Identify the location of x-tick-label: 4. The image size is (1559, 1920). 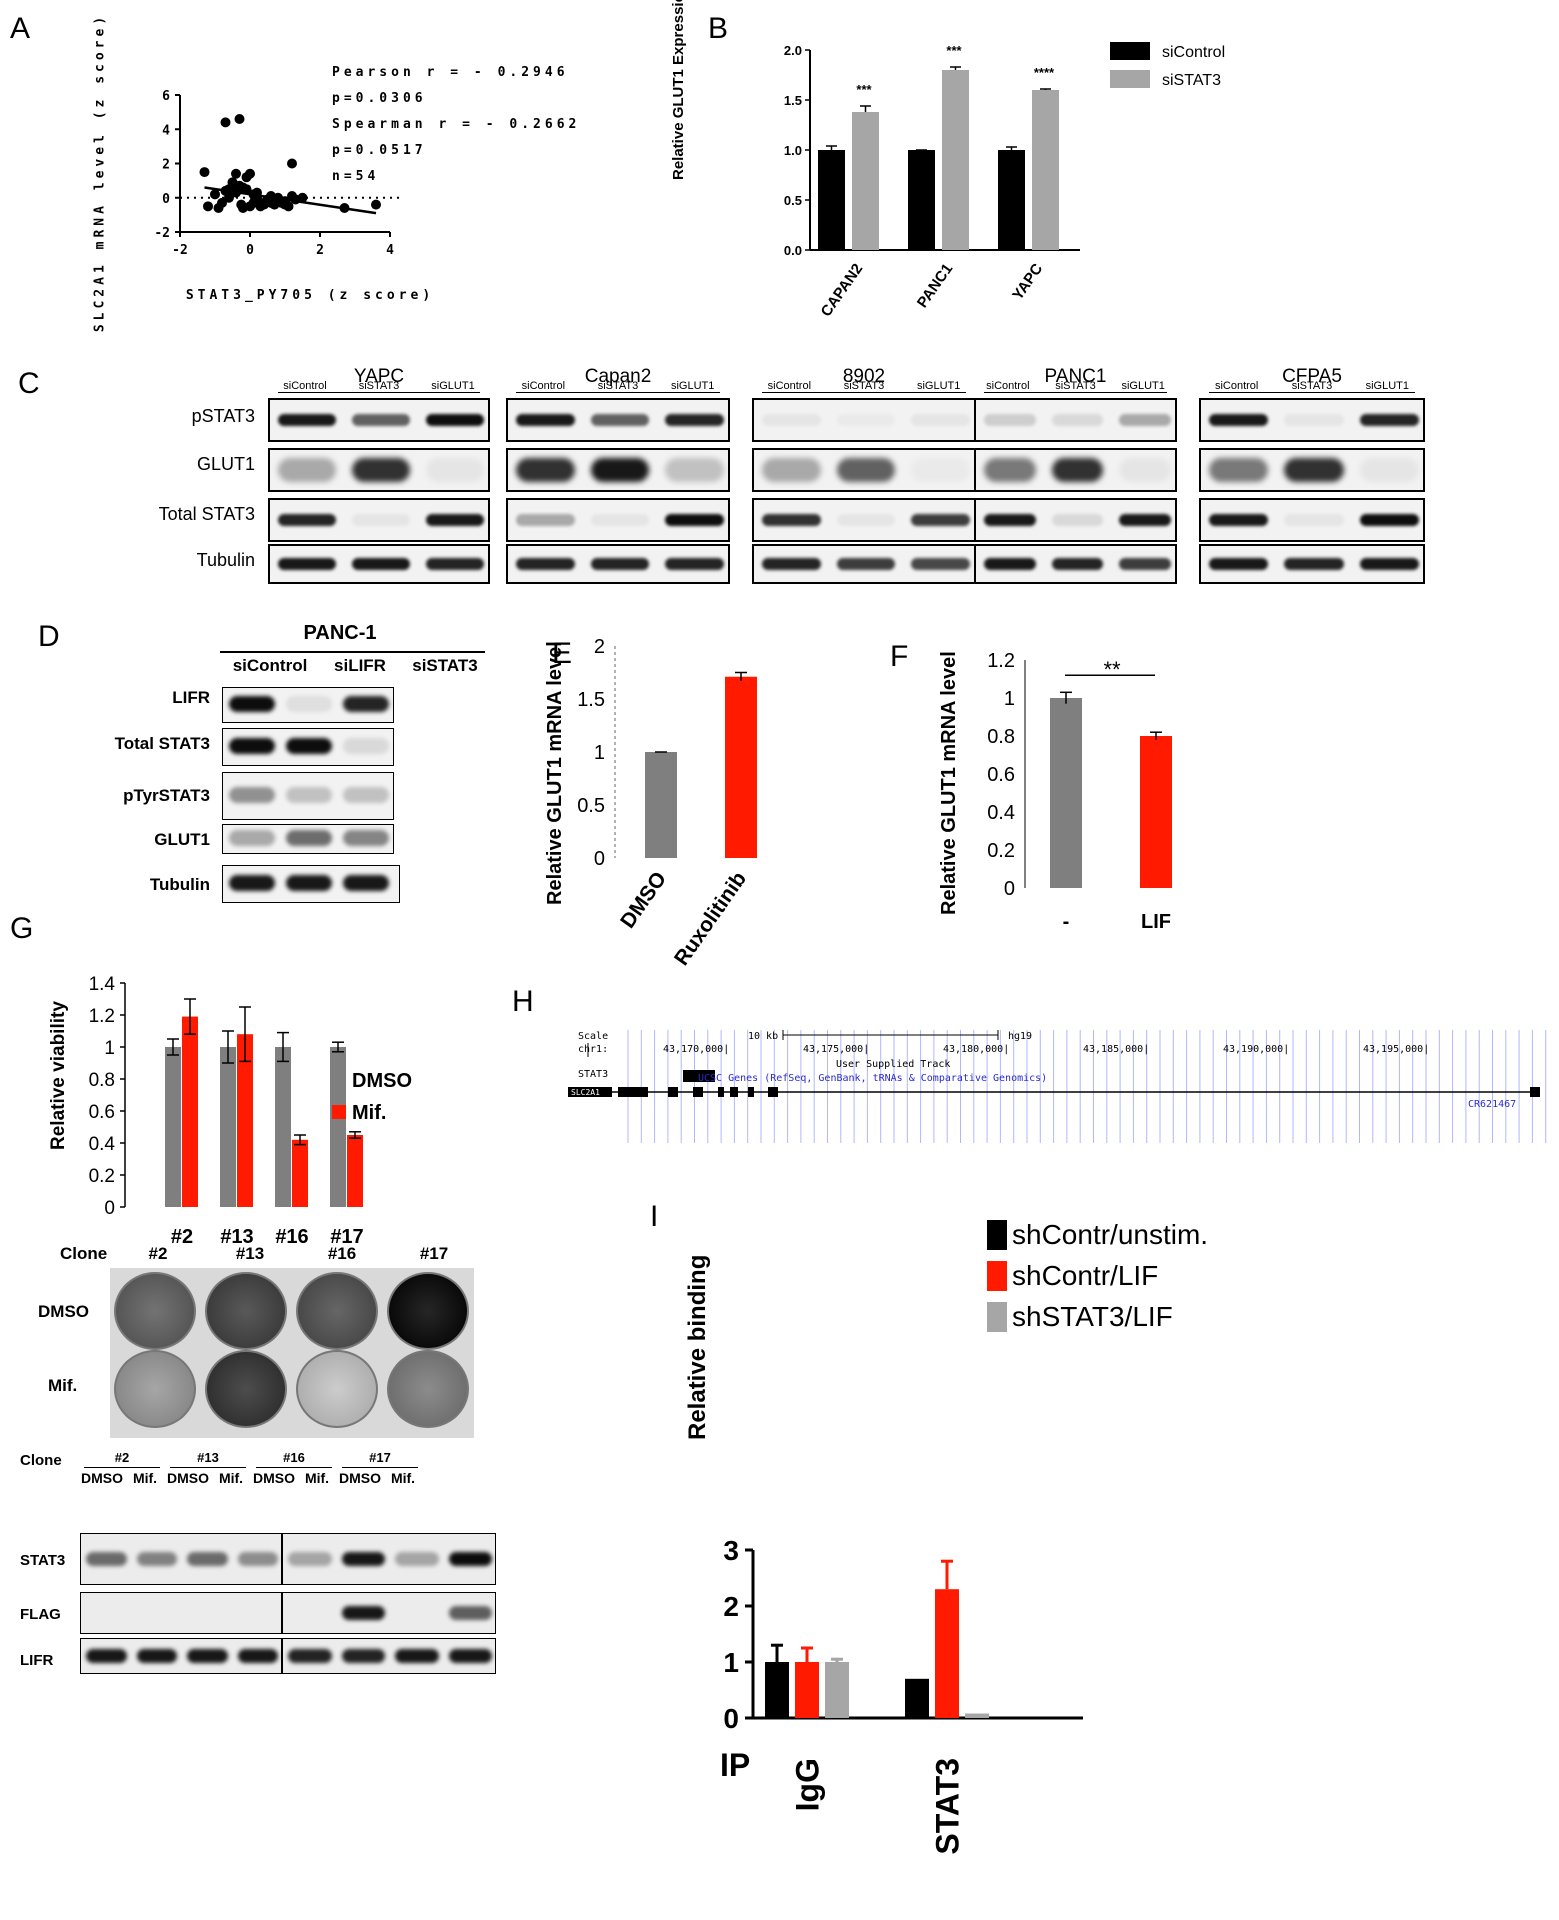
(390, 250).